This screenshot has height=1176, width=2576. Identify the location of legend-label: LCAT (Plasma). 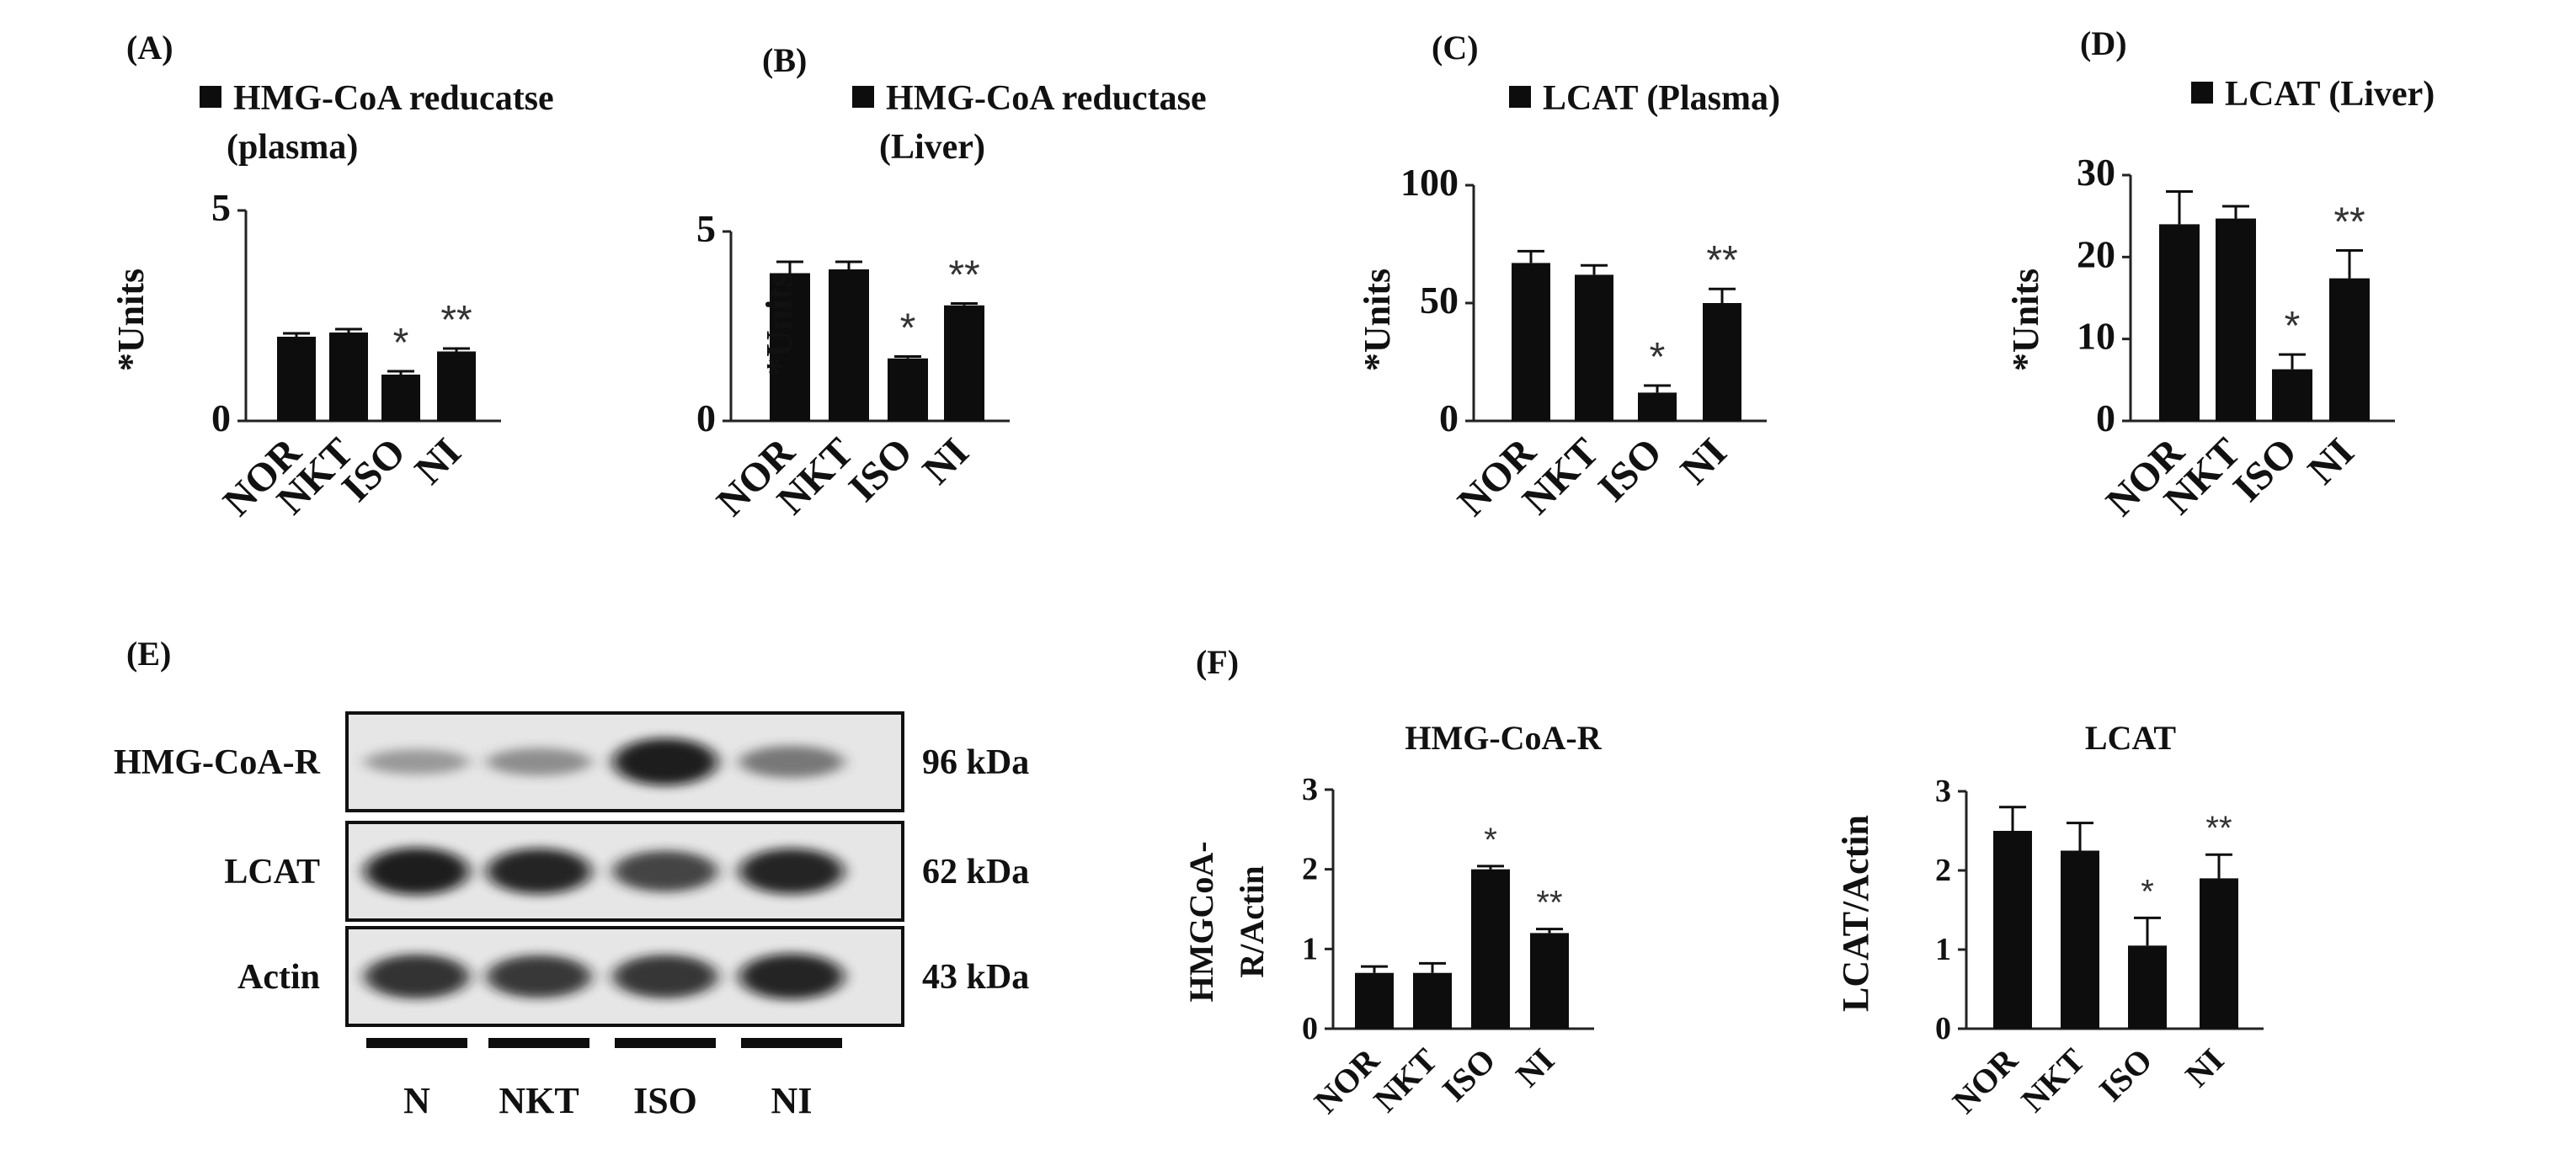
(1661, 98).